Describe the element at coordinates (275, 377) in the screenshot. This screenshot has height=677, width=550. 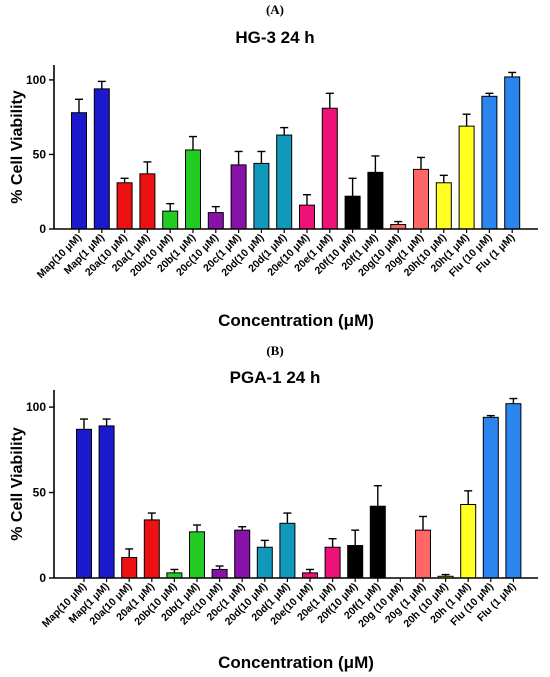
I see `chart-title: PGA-1 24 h` at that location.